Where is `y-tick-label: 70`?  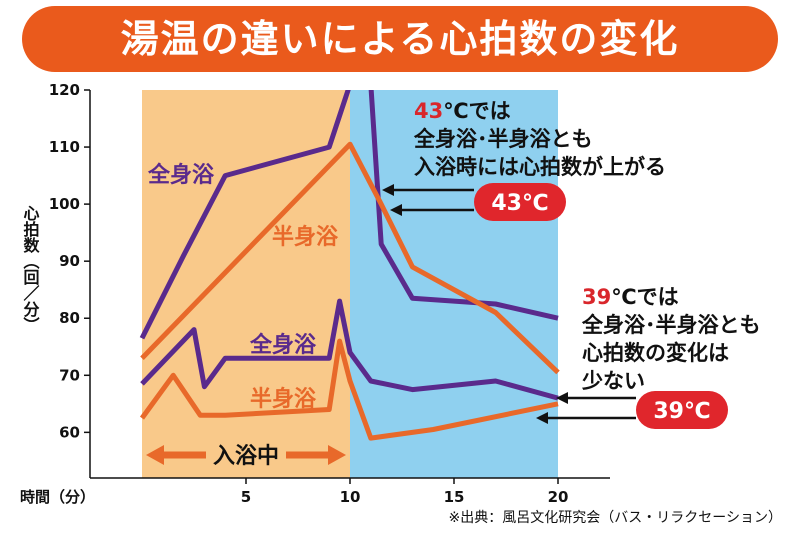 y-tick-label: 70 is located at coordinates (69, 375).